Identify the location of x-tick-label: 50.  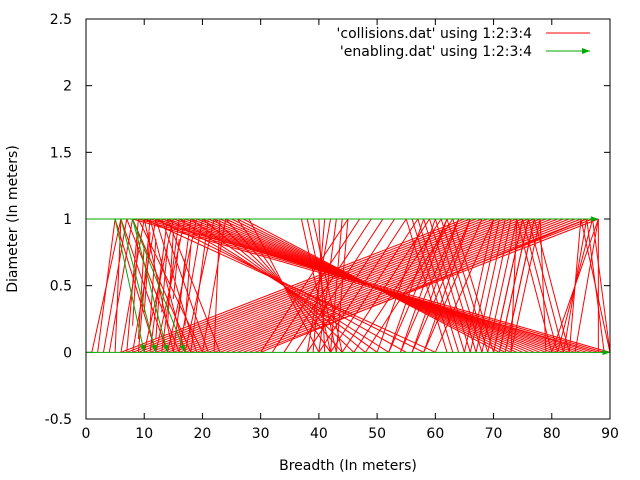
(377, 434).